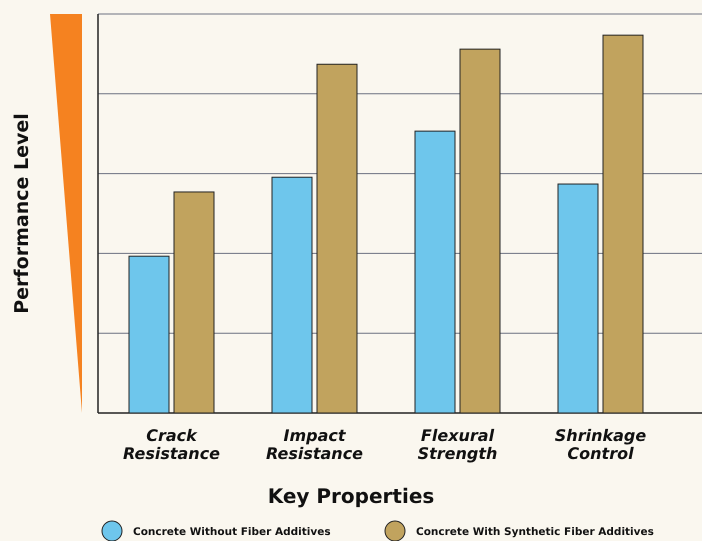 The height and width of the screenshot is (541, 702). I want to click on legend-label: Concrete With Synthetic Fiber Additives, so click(535, 532).